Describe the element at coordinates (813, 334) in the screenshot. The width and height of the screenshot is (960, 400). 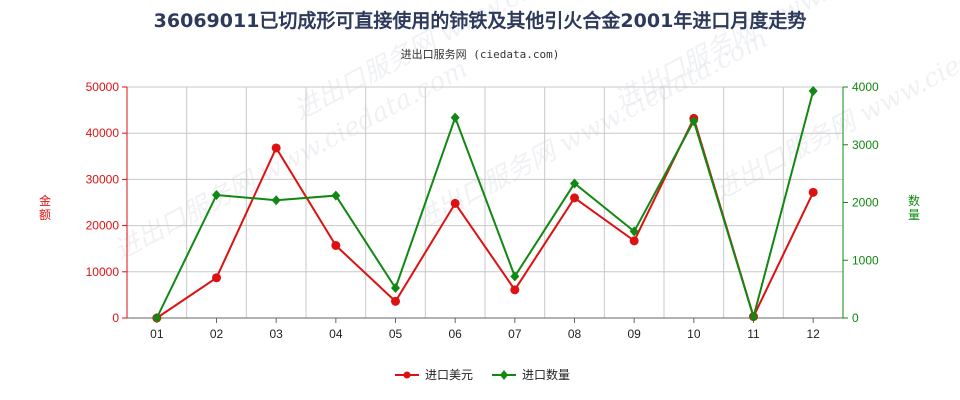
I see `x-tick-label: 12` at that location.